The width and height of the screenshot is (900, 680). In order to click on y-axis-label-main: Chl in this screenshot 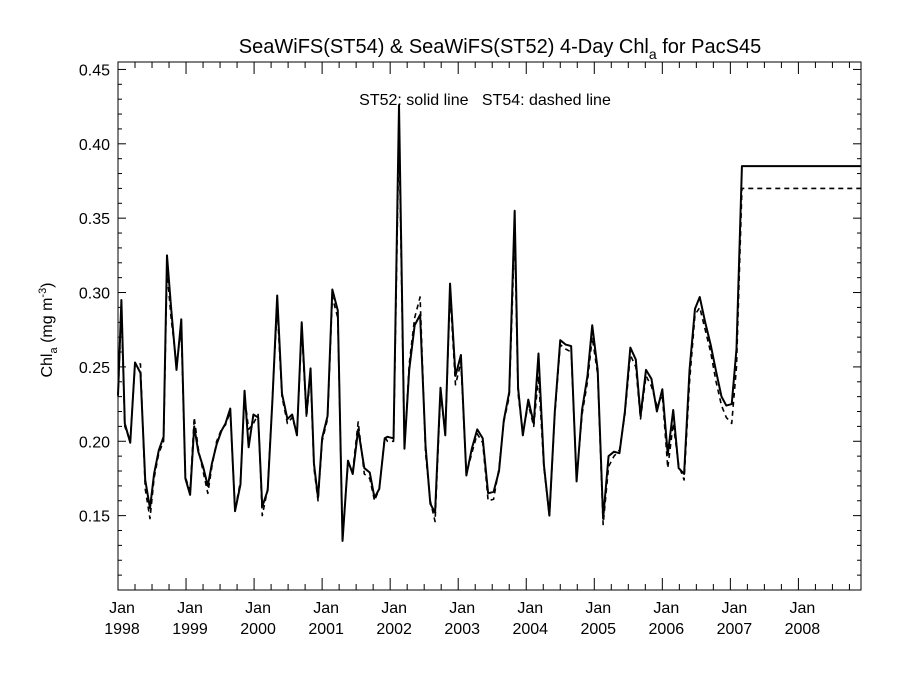, I will do `click(47, 366)`.